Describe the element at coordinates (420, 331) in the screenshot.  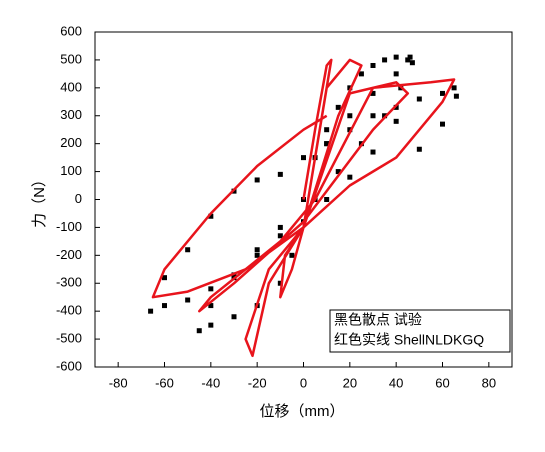
I see `legend-box` at that location.